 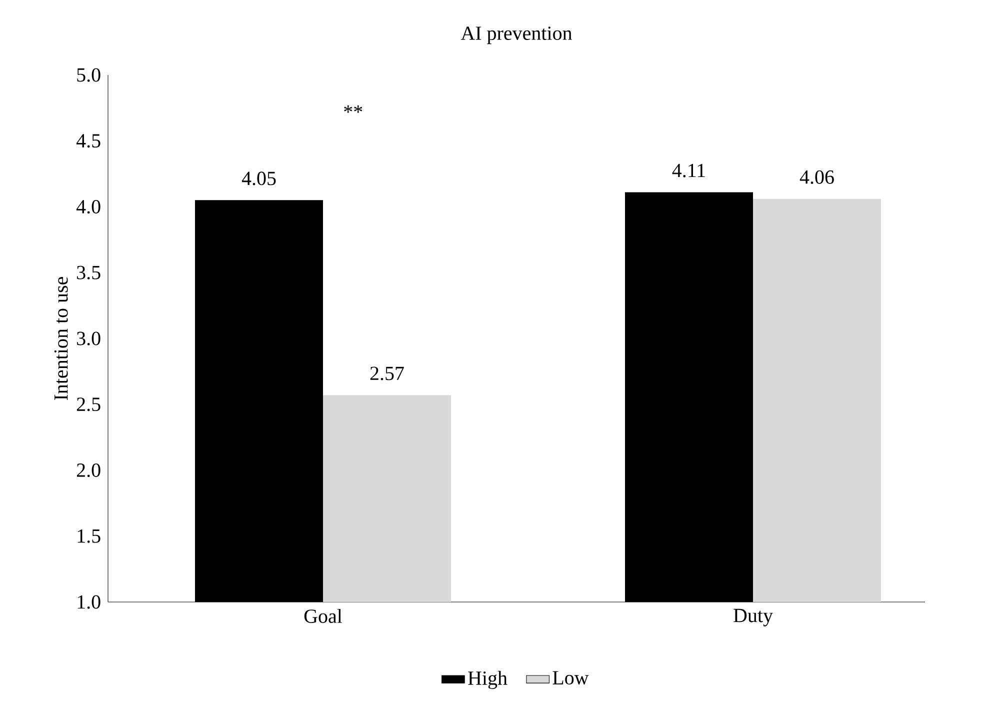 I want to click on y-tick-label: 3.0, so click(x=88, y=339).